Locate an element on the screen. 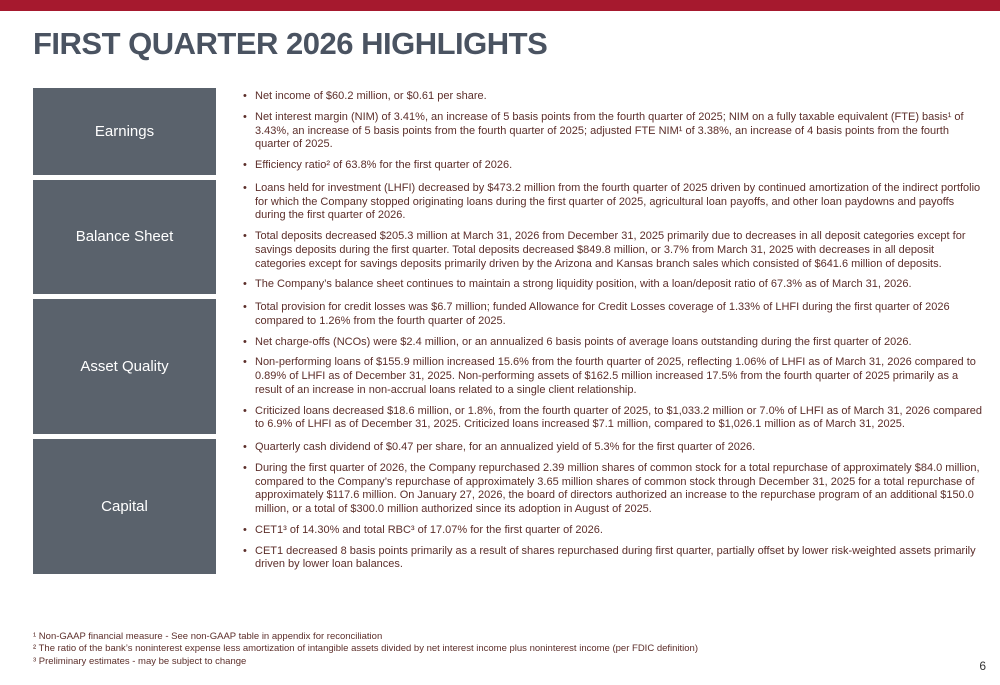  top-accent-bar is located at coordinates (500, 5).